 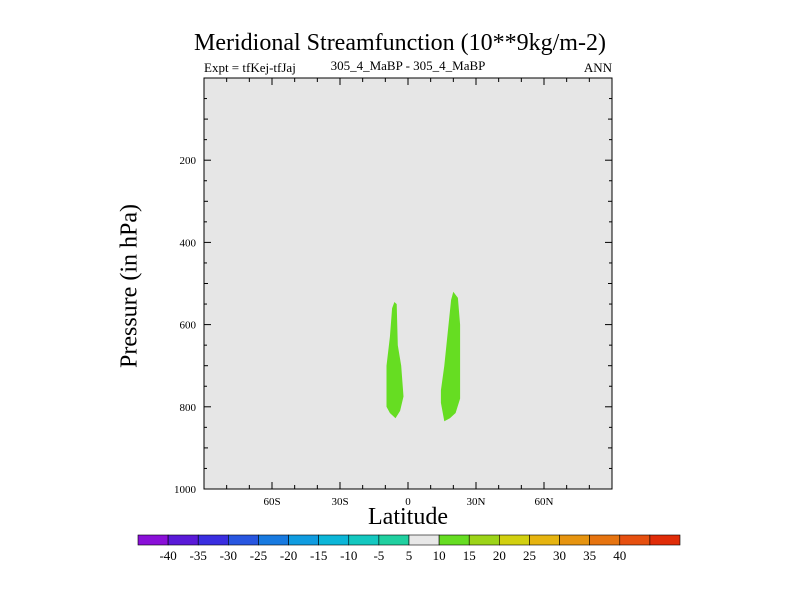 What do you see at coordinates (339, 502) in the screenshot?
I see `x-tick-label: 30S` at bounding box center [339, 502].